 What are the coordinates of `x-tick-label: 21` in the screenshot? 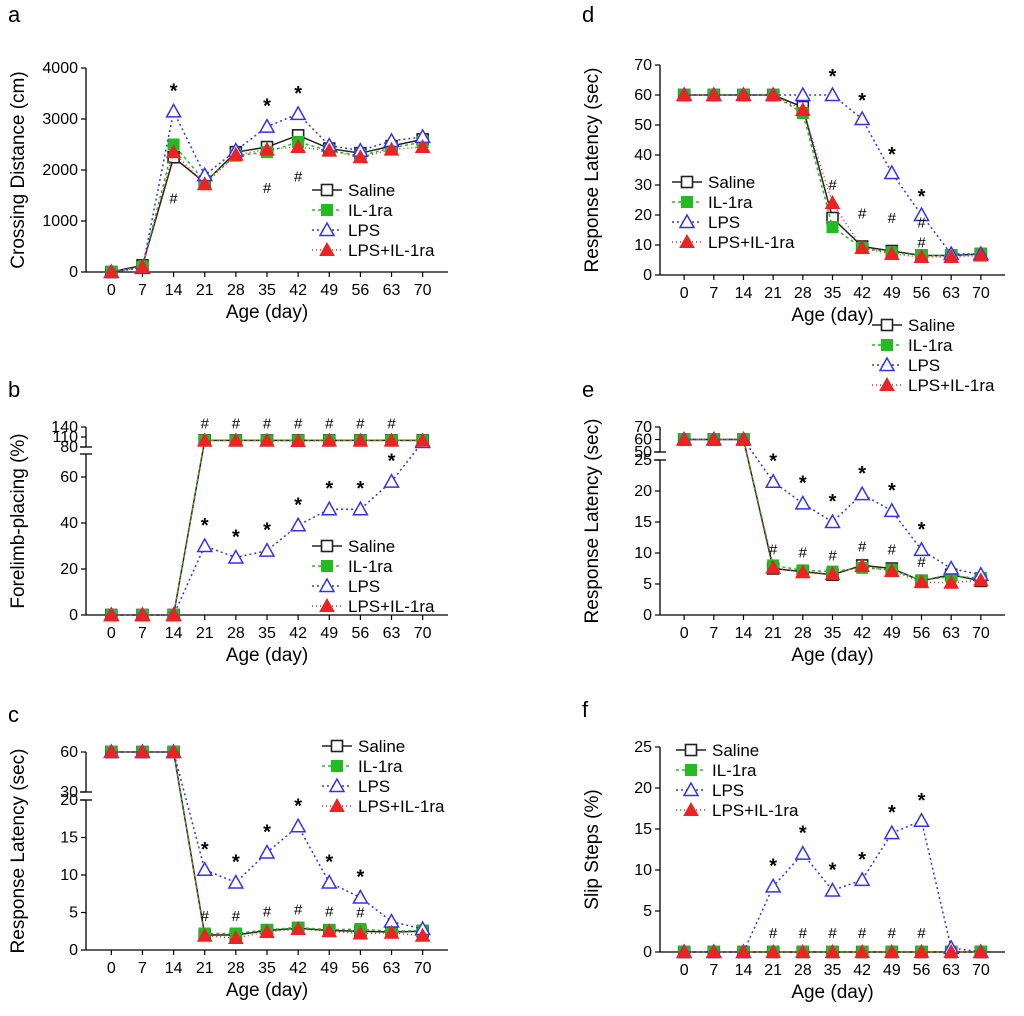 It's located at (773, 633).